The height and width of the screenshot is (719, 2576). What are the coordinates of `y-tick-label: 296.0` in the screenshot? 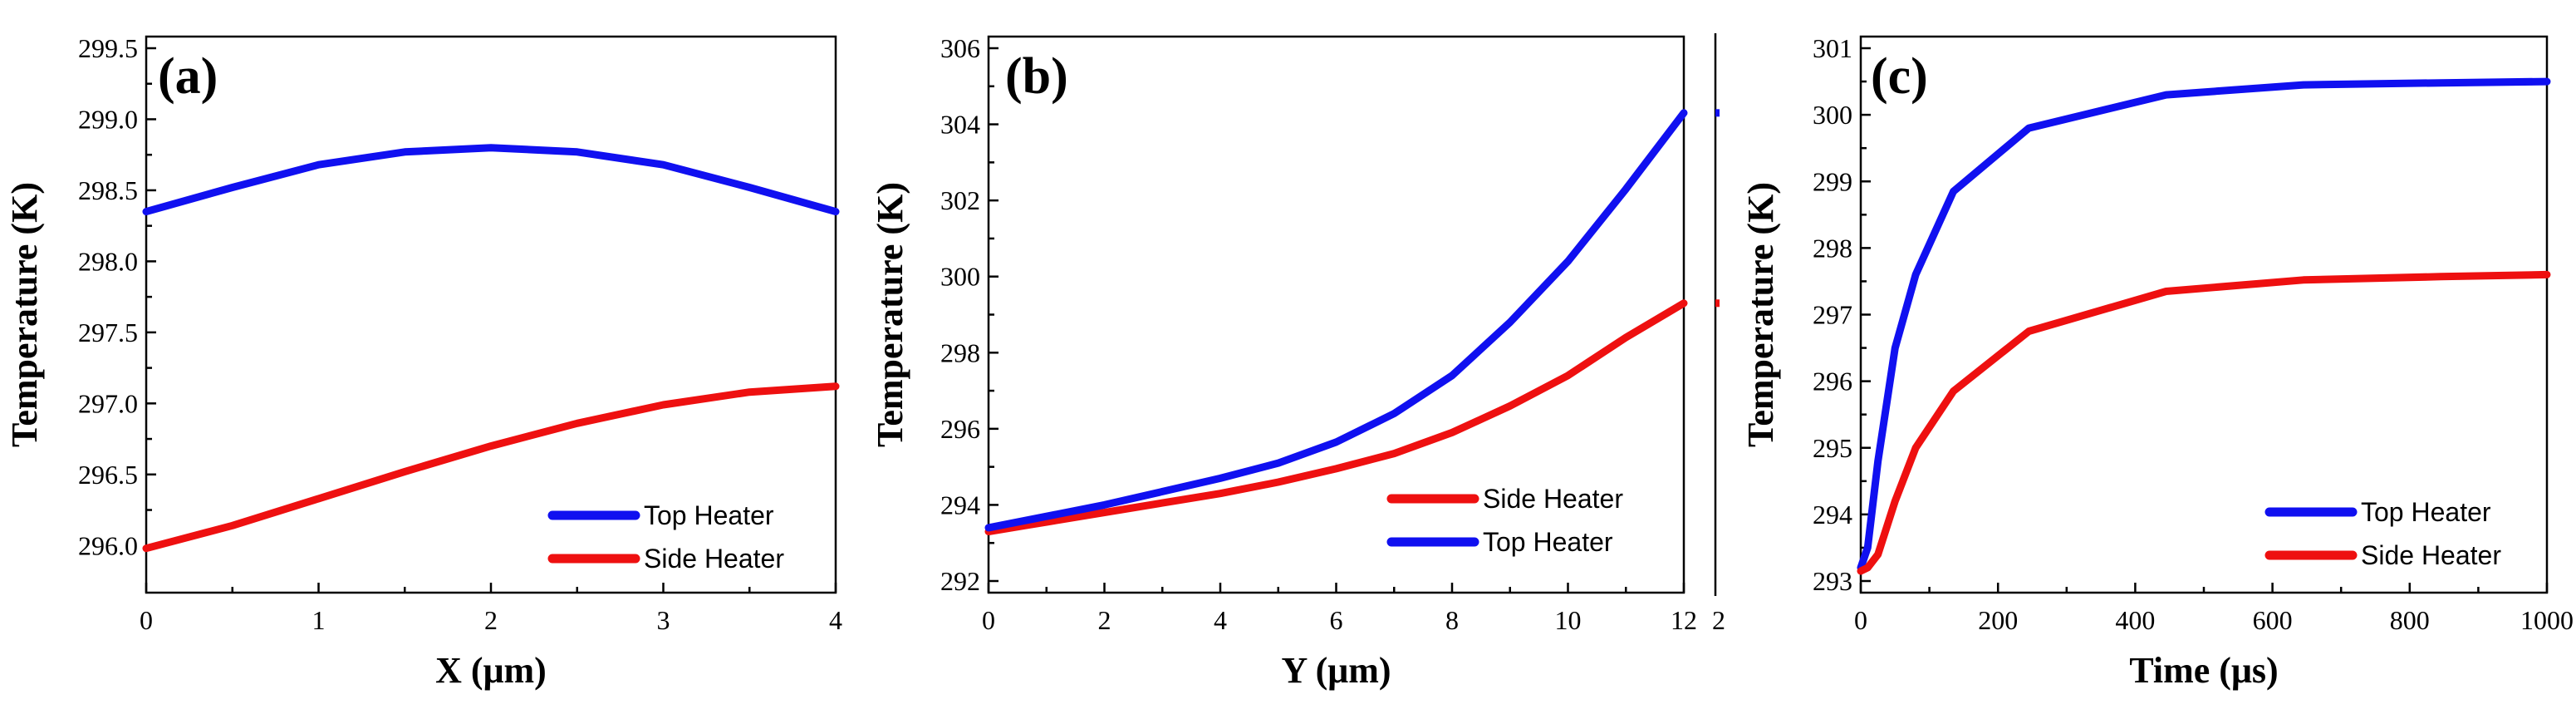 It's located at (108, 545).